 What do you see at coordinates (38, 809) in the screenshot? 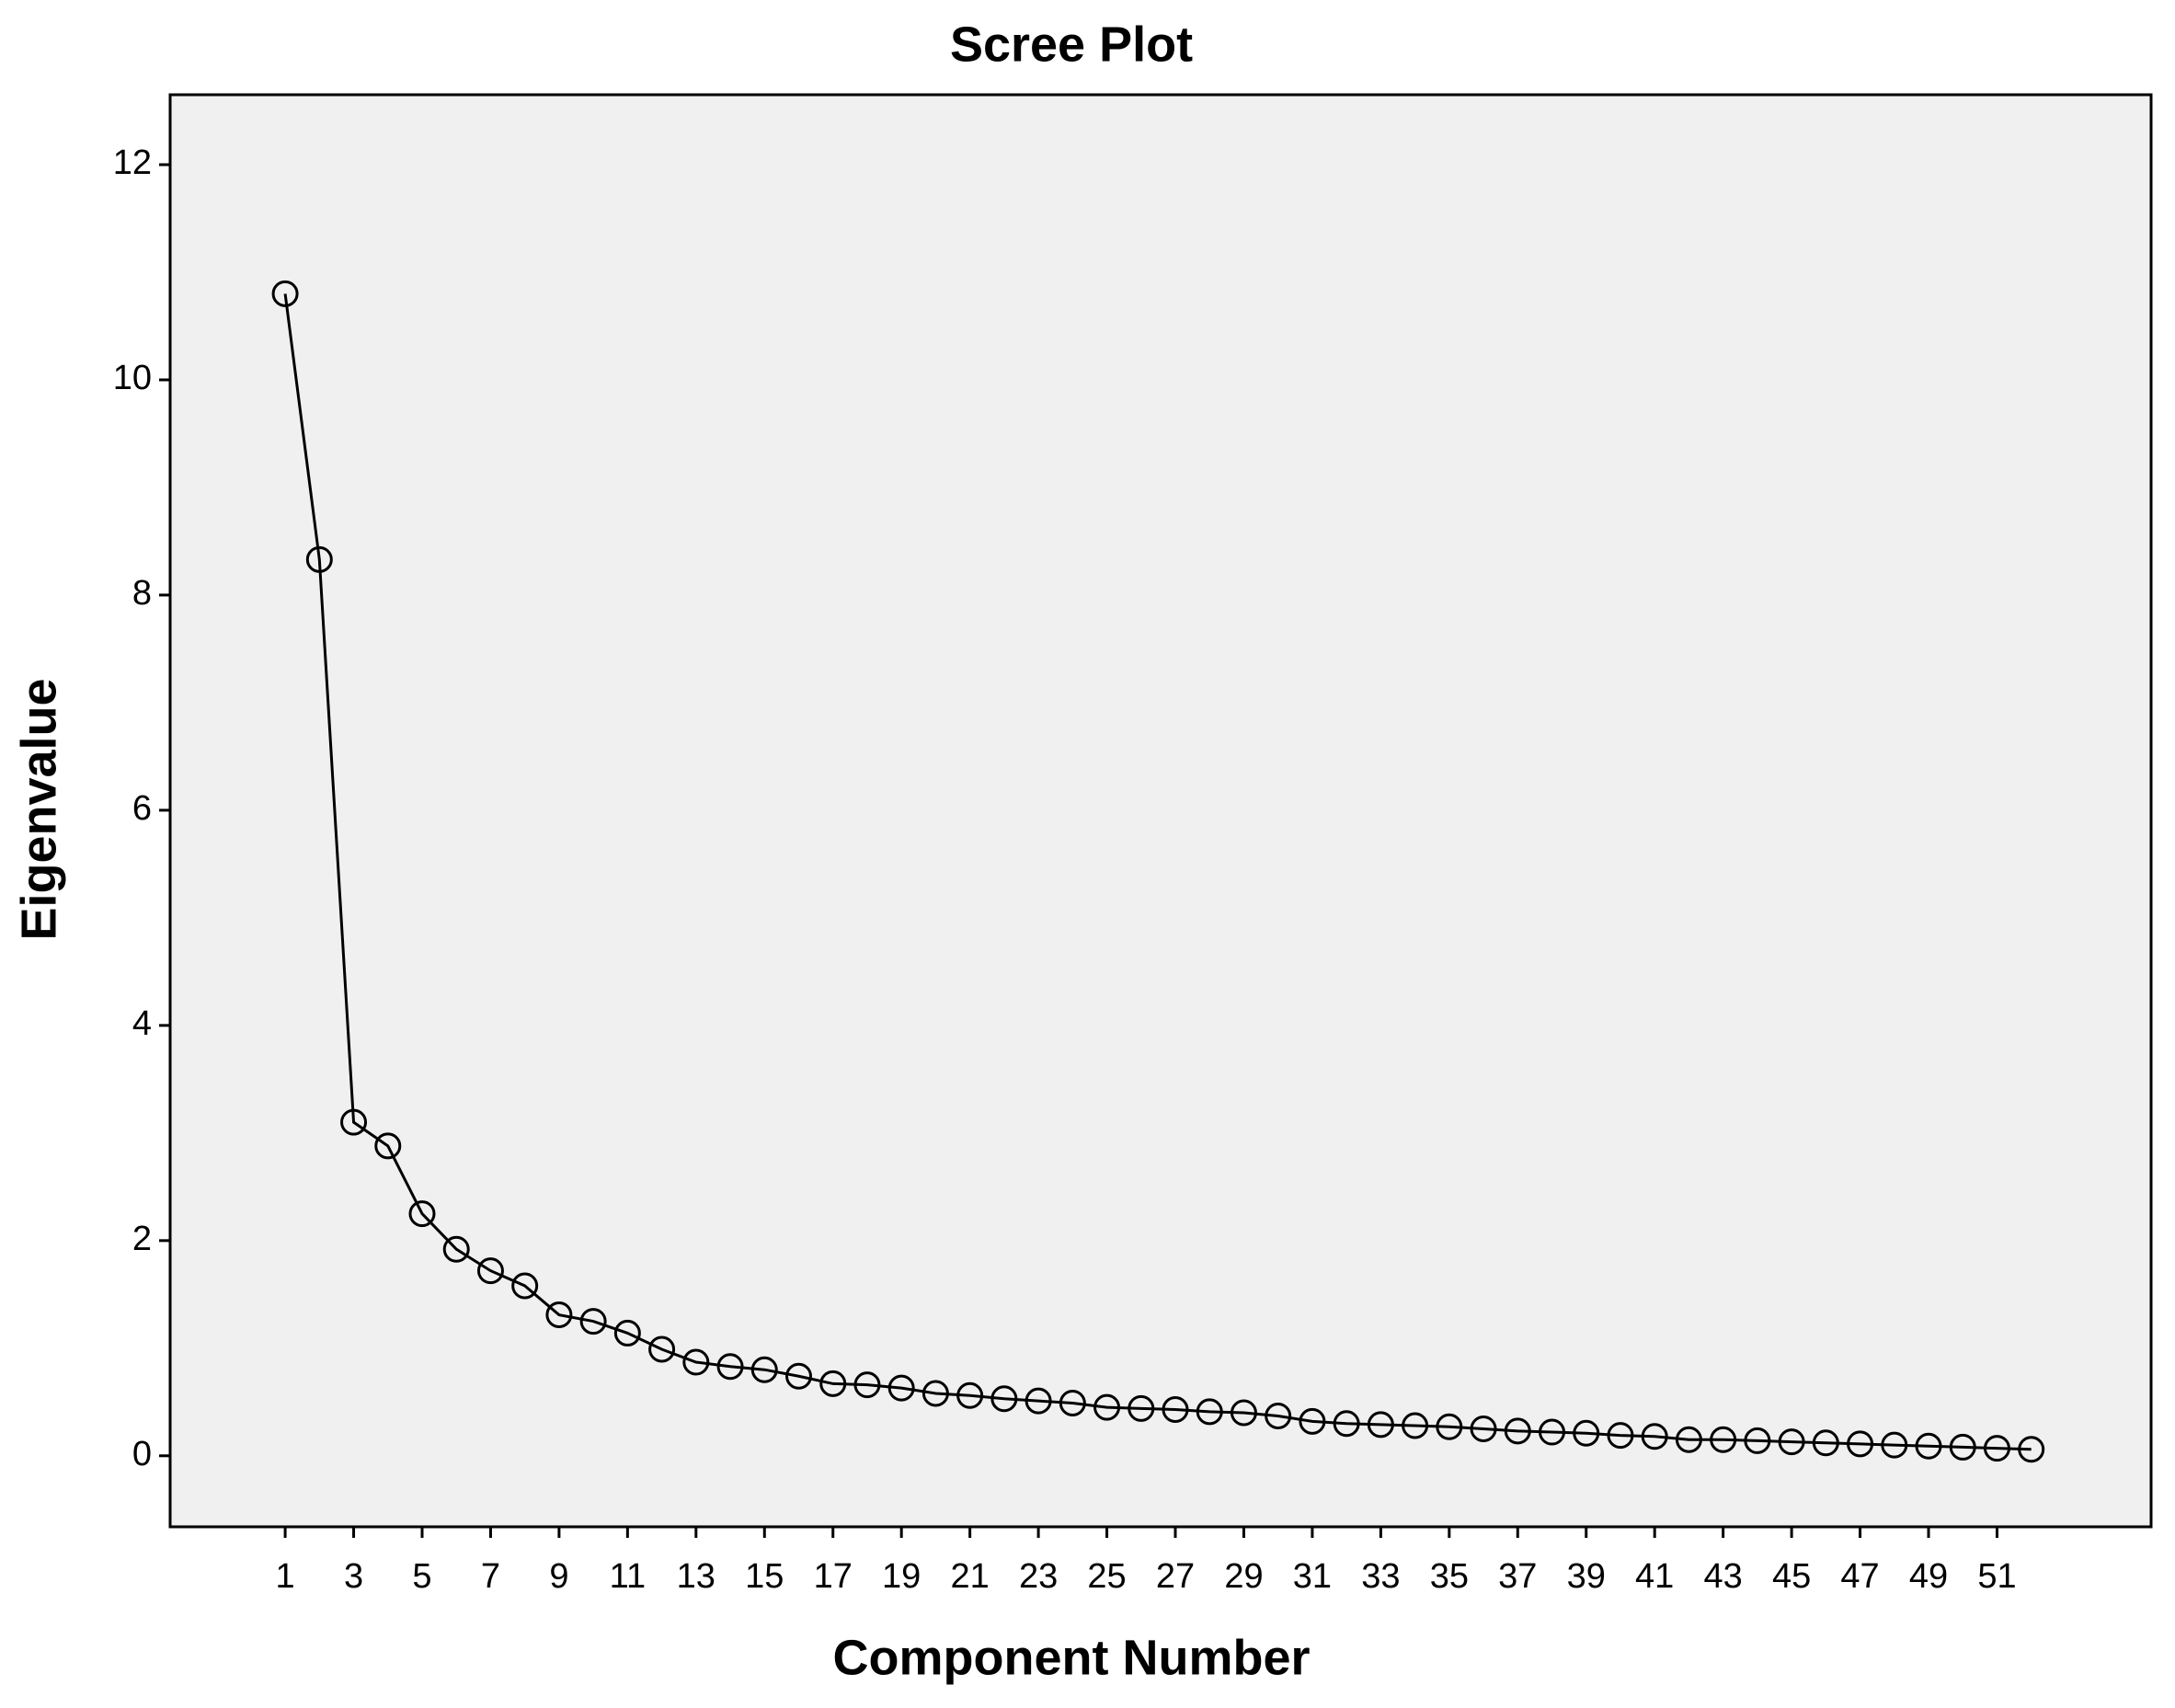
I see `y-axis-label: Eigenvalue` at bounding box center [38, 809].